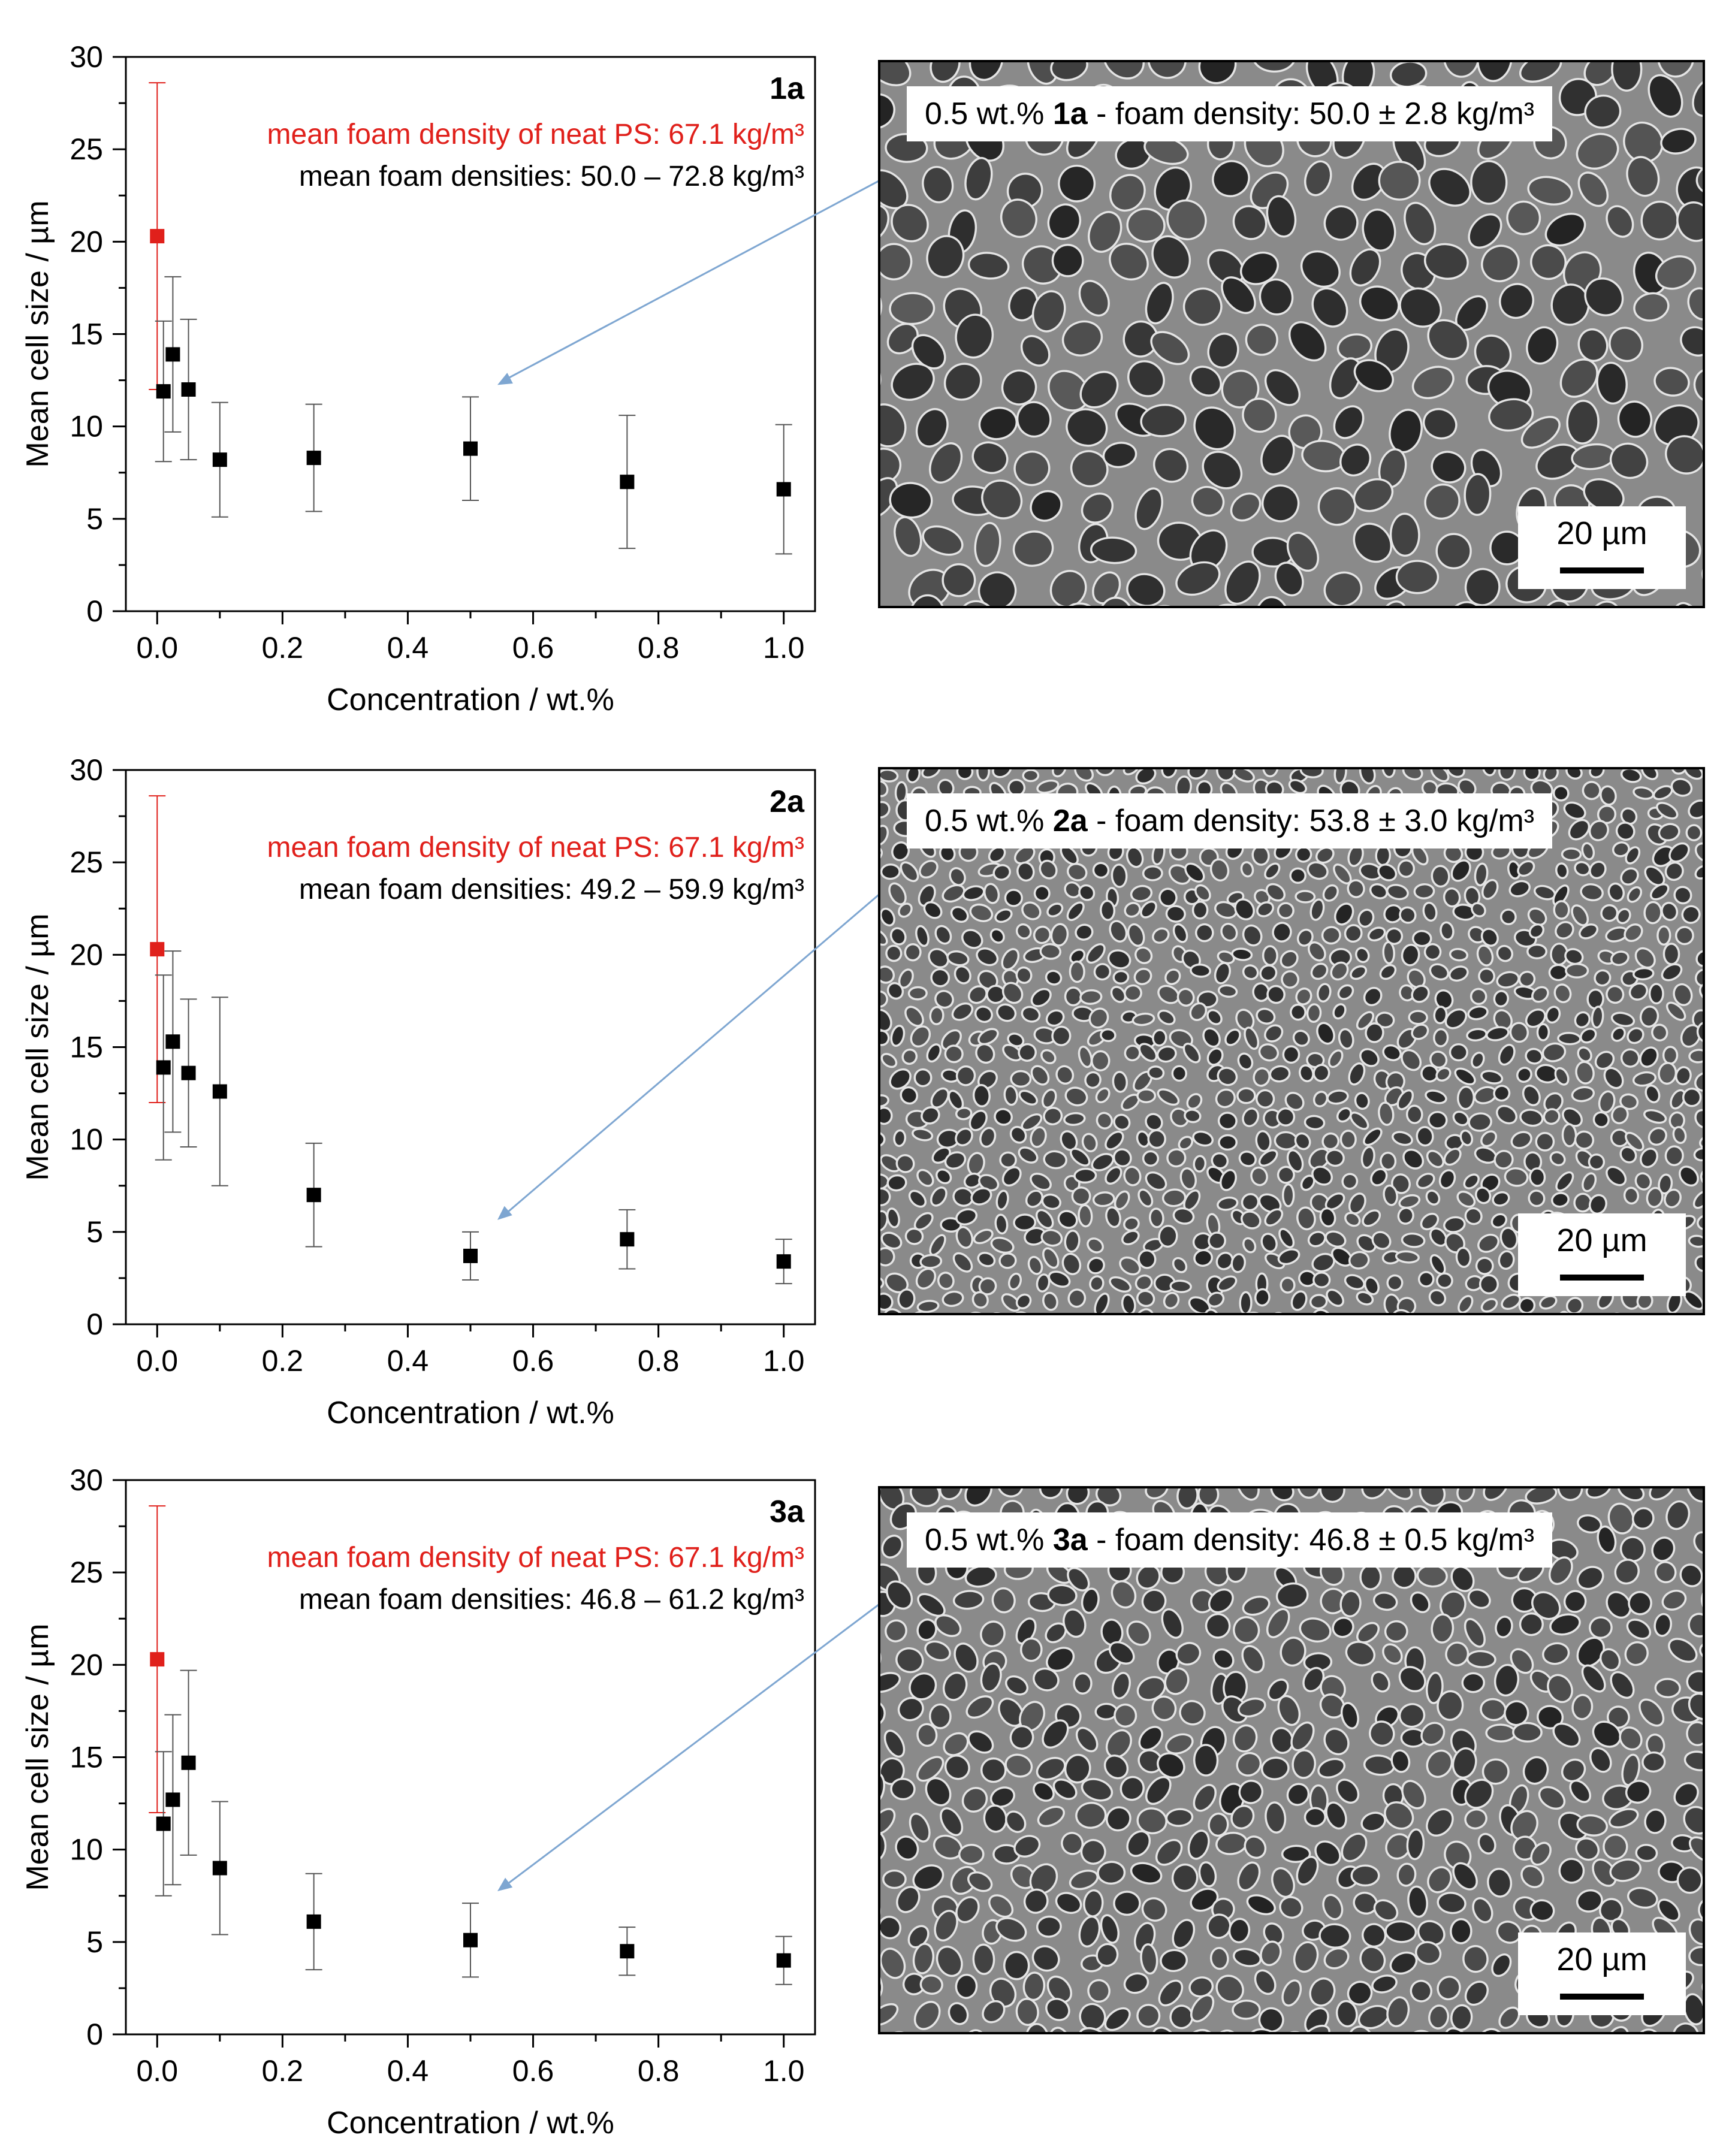  Describe the element at coordinates (283, 2071) in the screenshot. I see `x-tick-label: 0.2` at that location.